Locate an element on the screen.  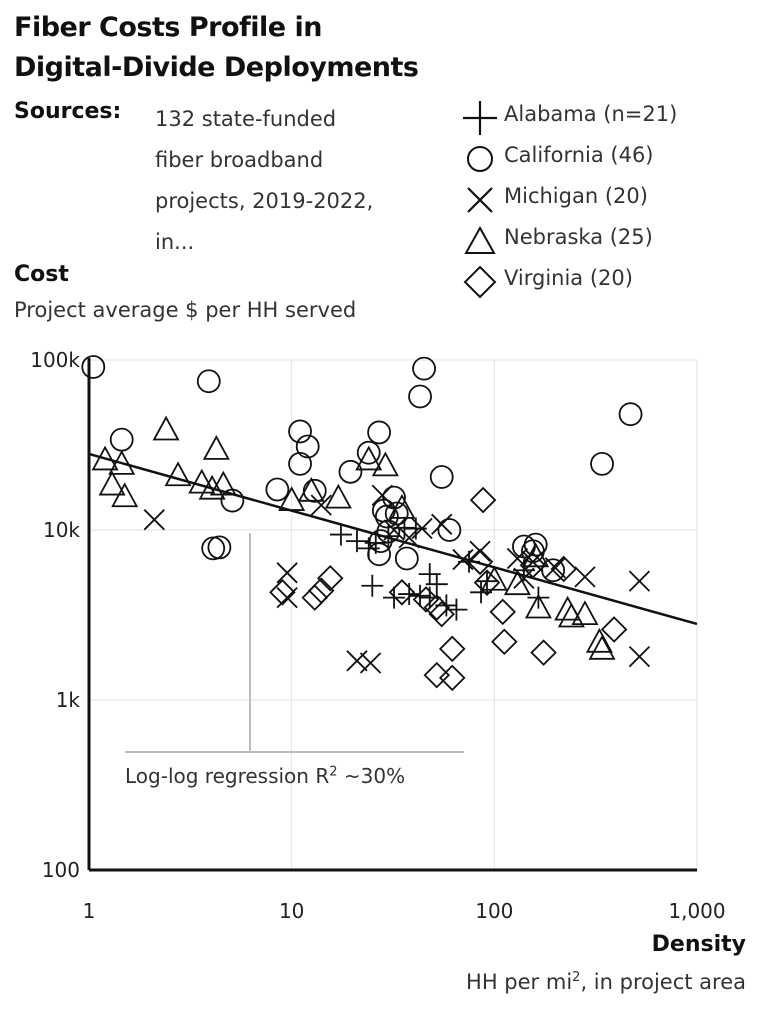
sources-line: fiber broadband is located at coordinates (239, 160).